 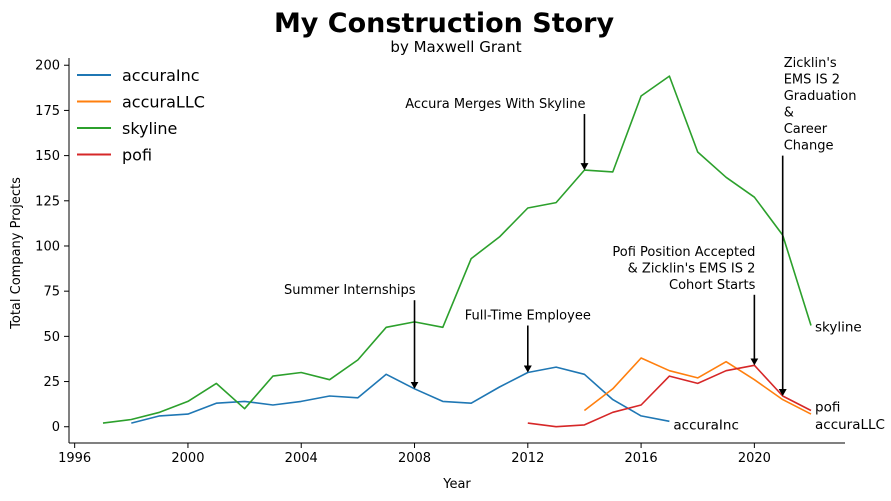 What do you see at coordinates (820, 96) in the screenshot?
I see `annotation-text: Graduation` at bounding box center [820, 96].